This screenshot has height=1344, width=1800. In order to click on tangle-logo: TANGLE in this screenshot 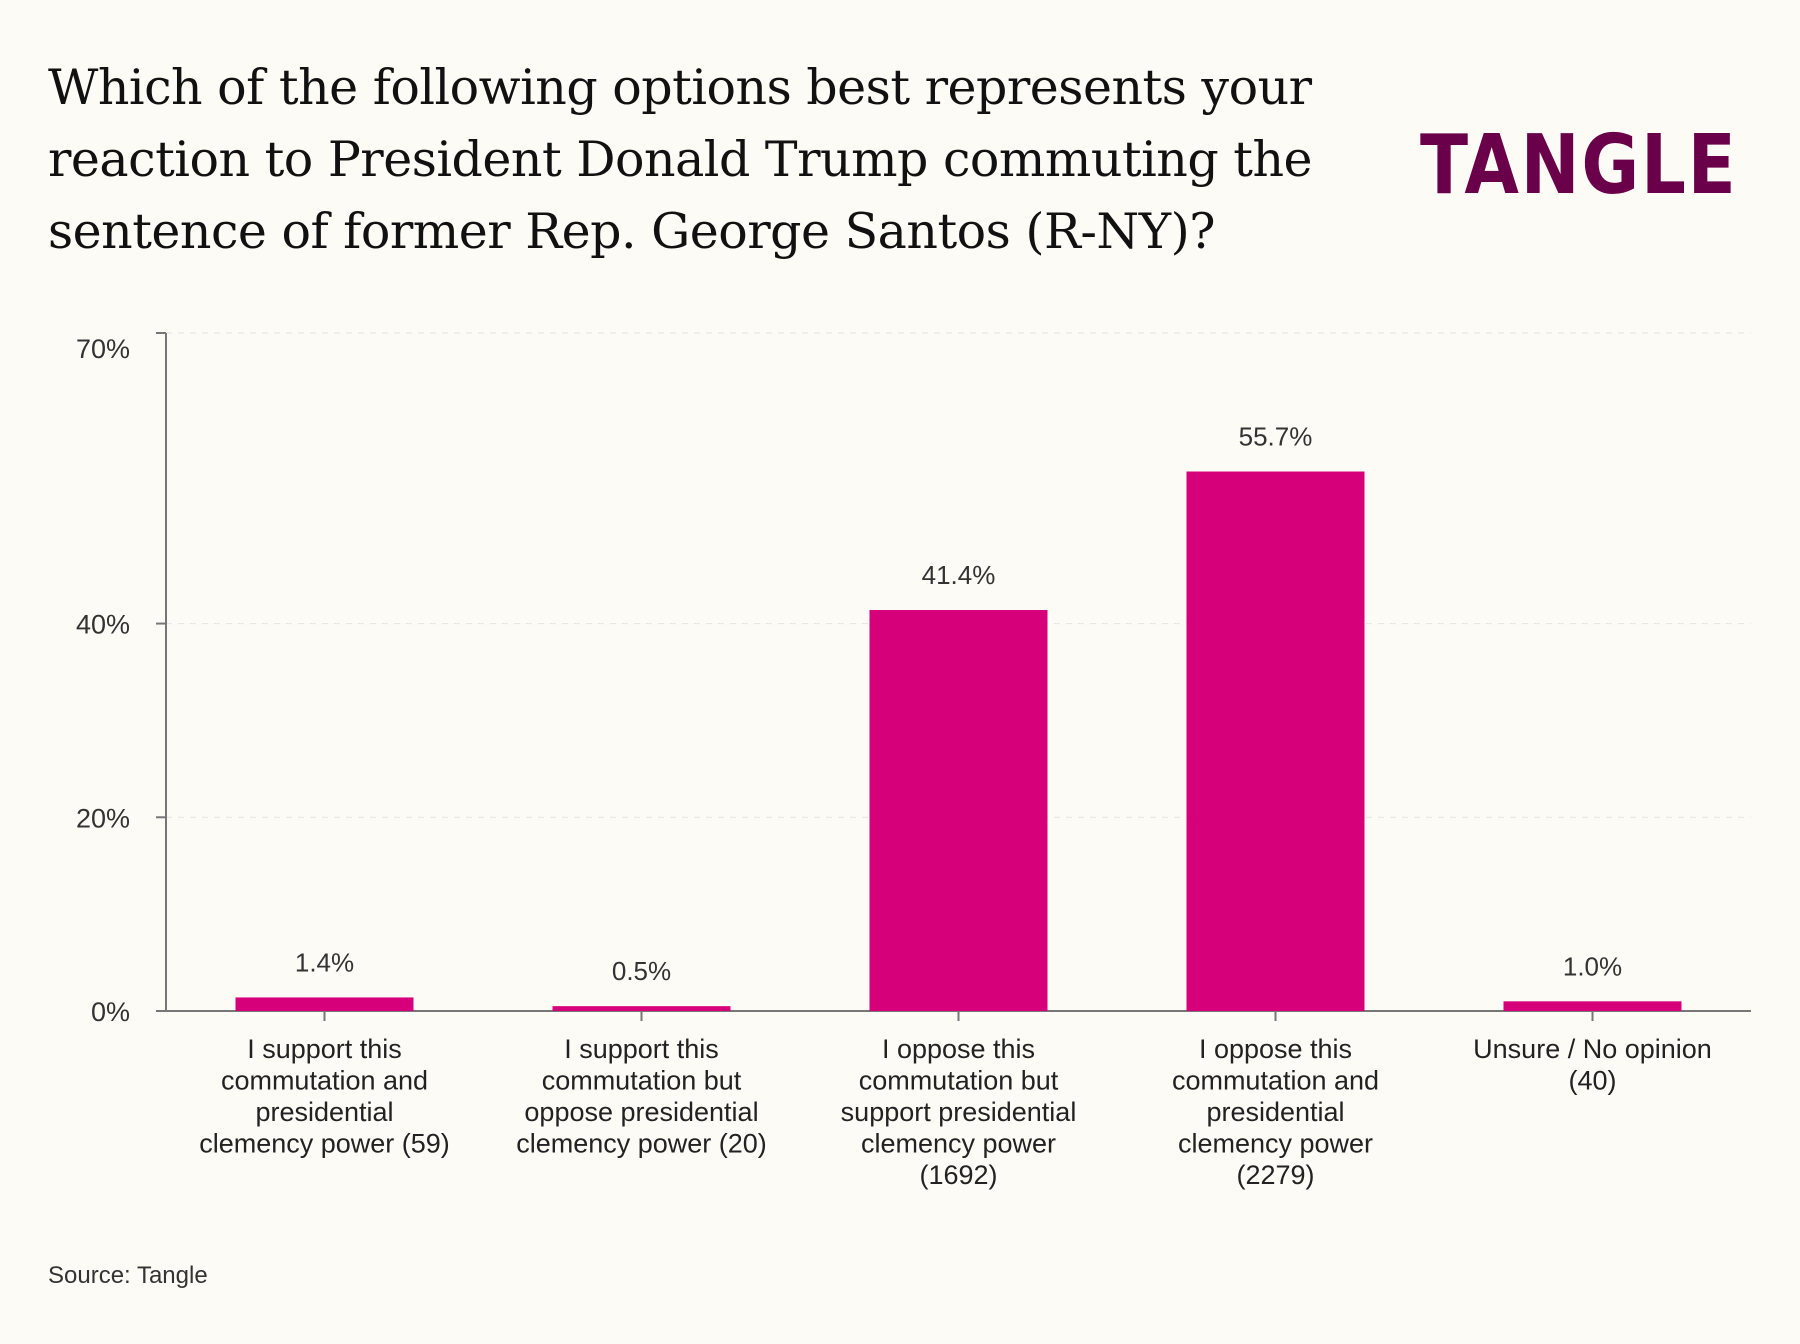, I will do `click(1579, 165)`.